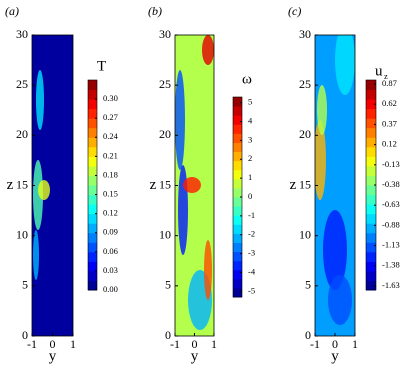 This screenshot has height=372, width=419. What do you see at coordinates (251, 234) in the screenshot?
I see `colorbar-tick-label: -2` at bounding box center [251, 234].